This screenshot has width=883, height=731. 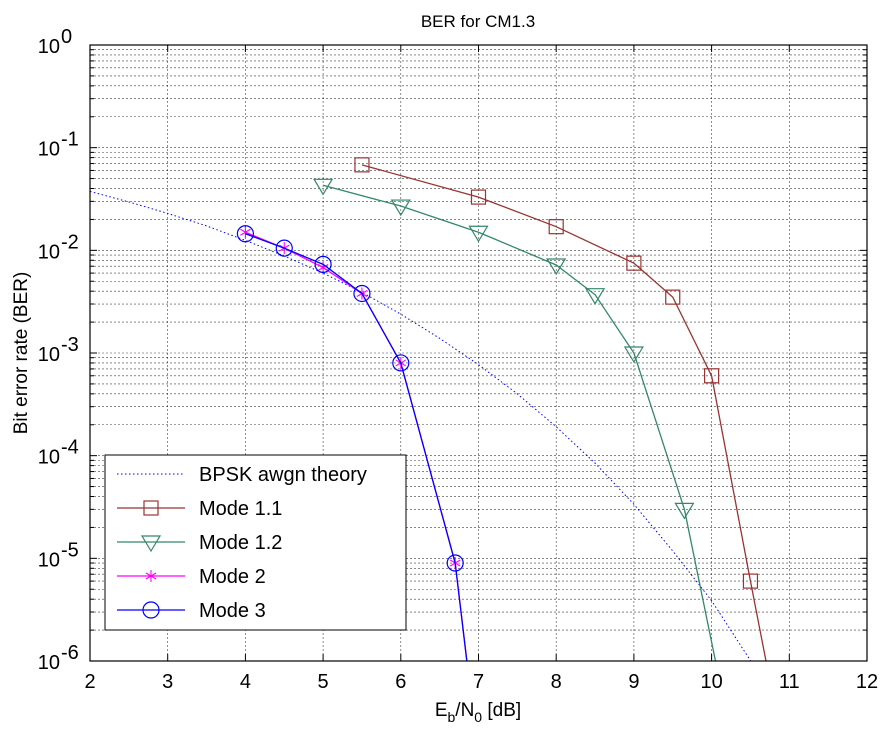 What do you see at coordinates (70, 140) in the screenshot?
I see `y-tick-exponent: -1` at bounding box center [70, 140].